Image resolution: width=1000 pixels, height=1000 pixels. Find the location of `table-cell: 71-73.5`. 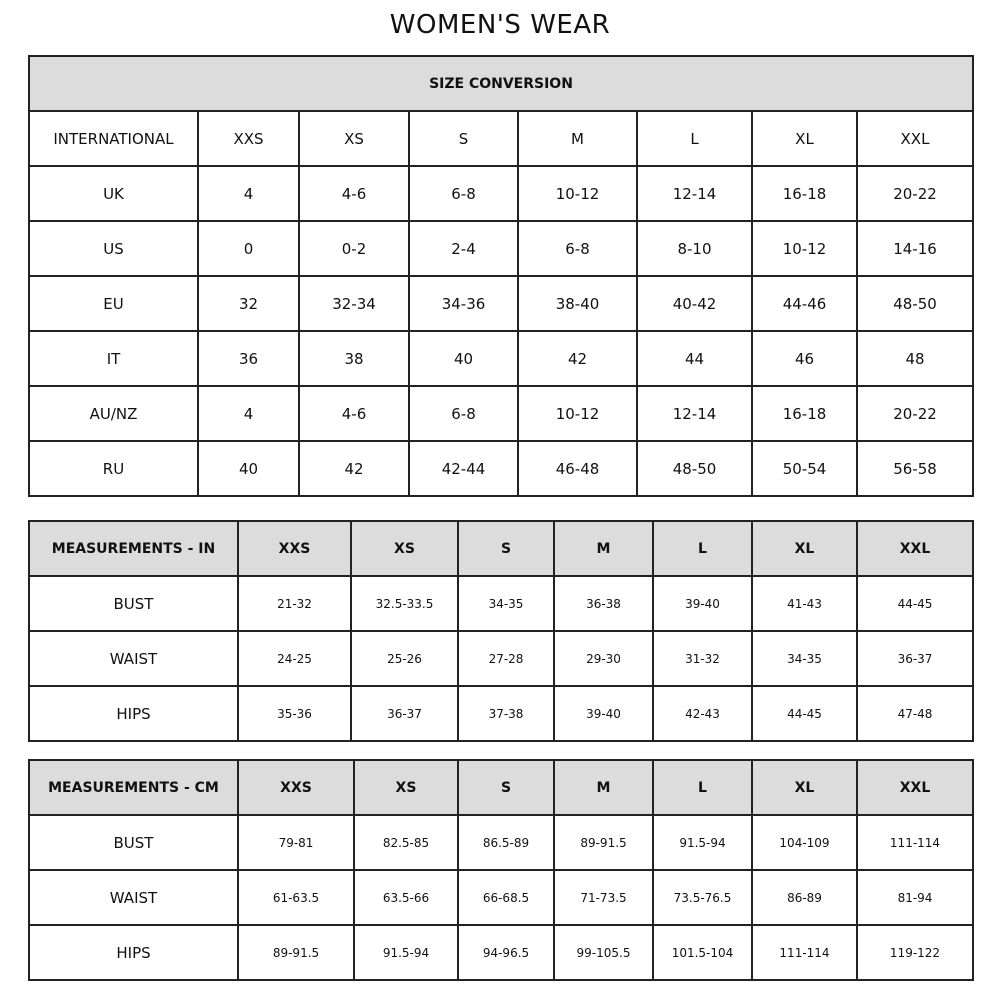

table-cell: 71-73.5 is located at coordinates (603, 897).